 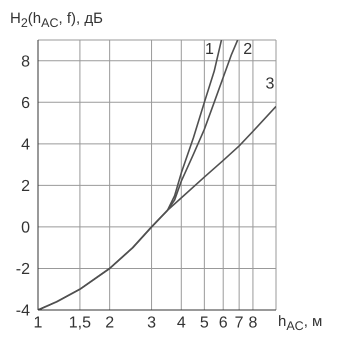 I want to click on x-tick-label: 1, so click(x=38, y=323).